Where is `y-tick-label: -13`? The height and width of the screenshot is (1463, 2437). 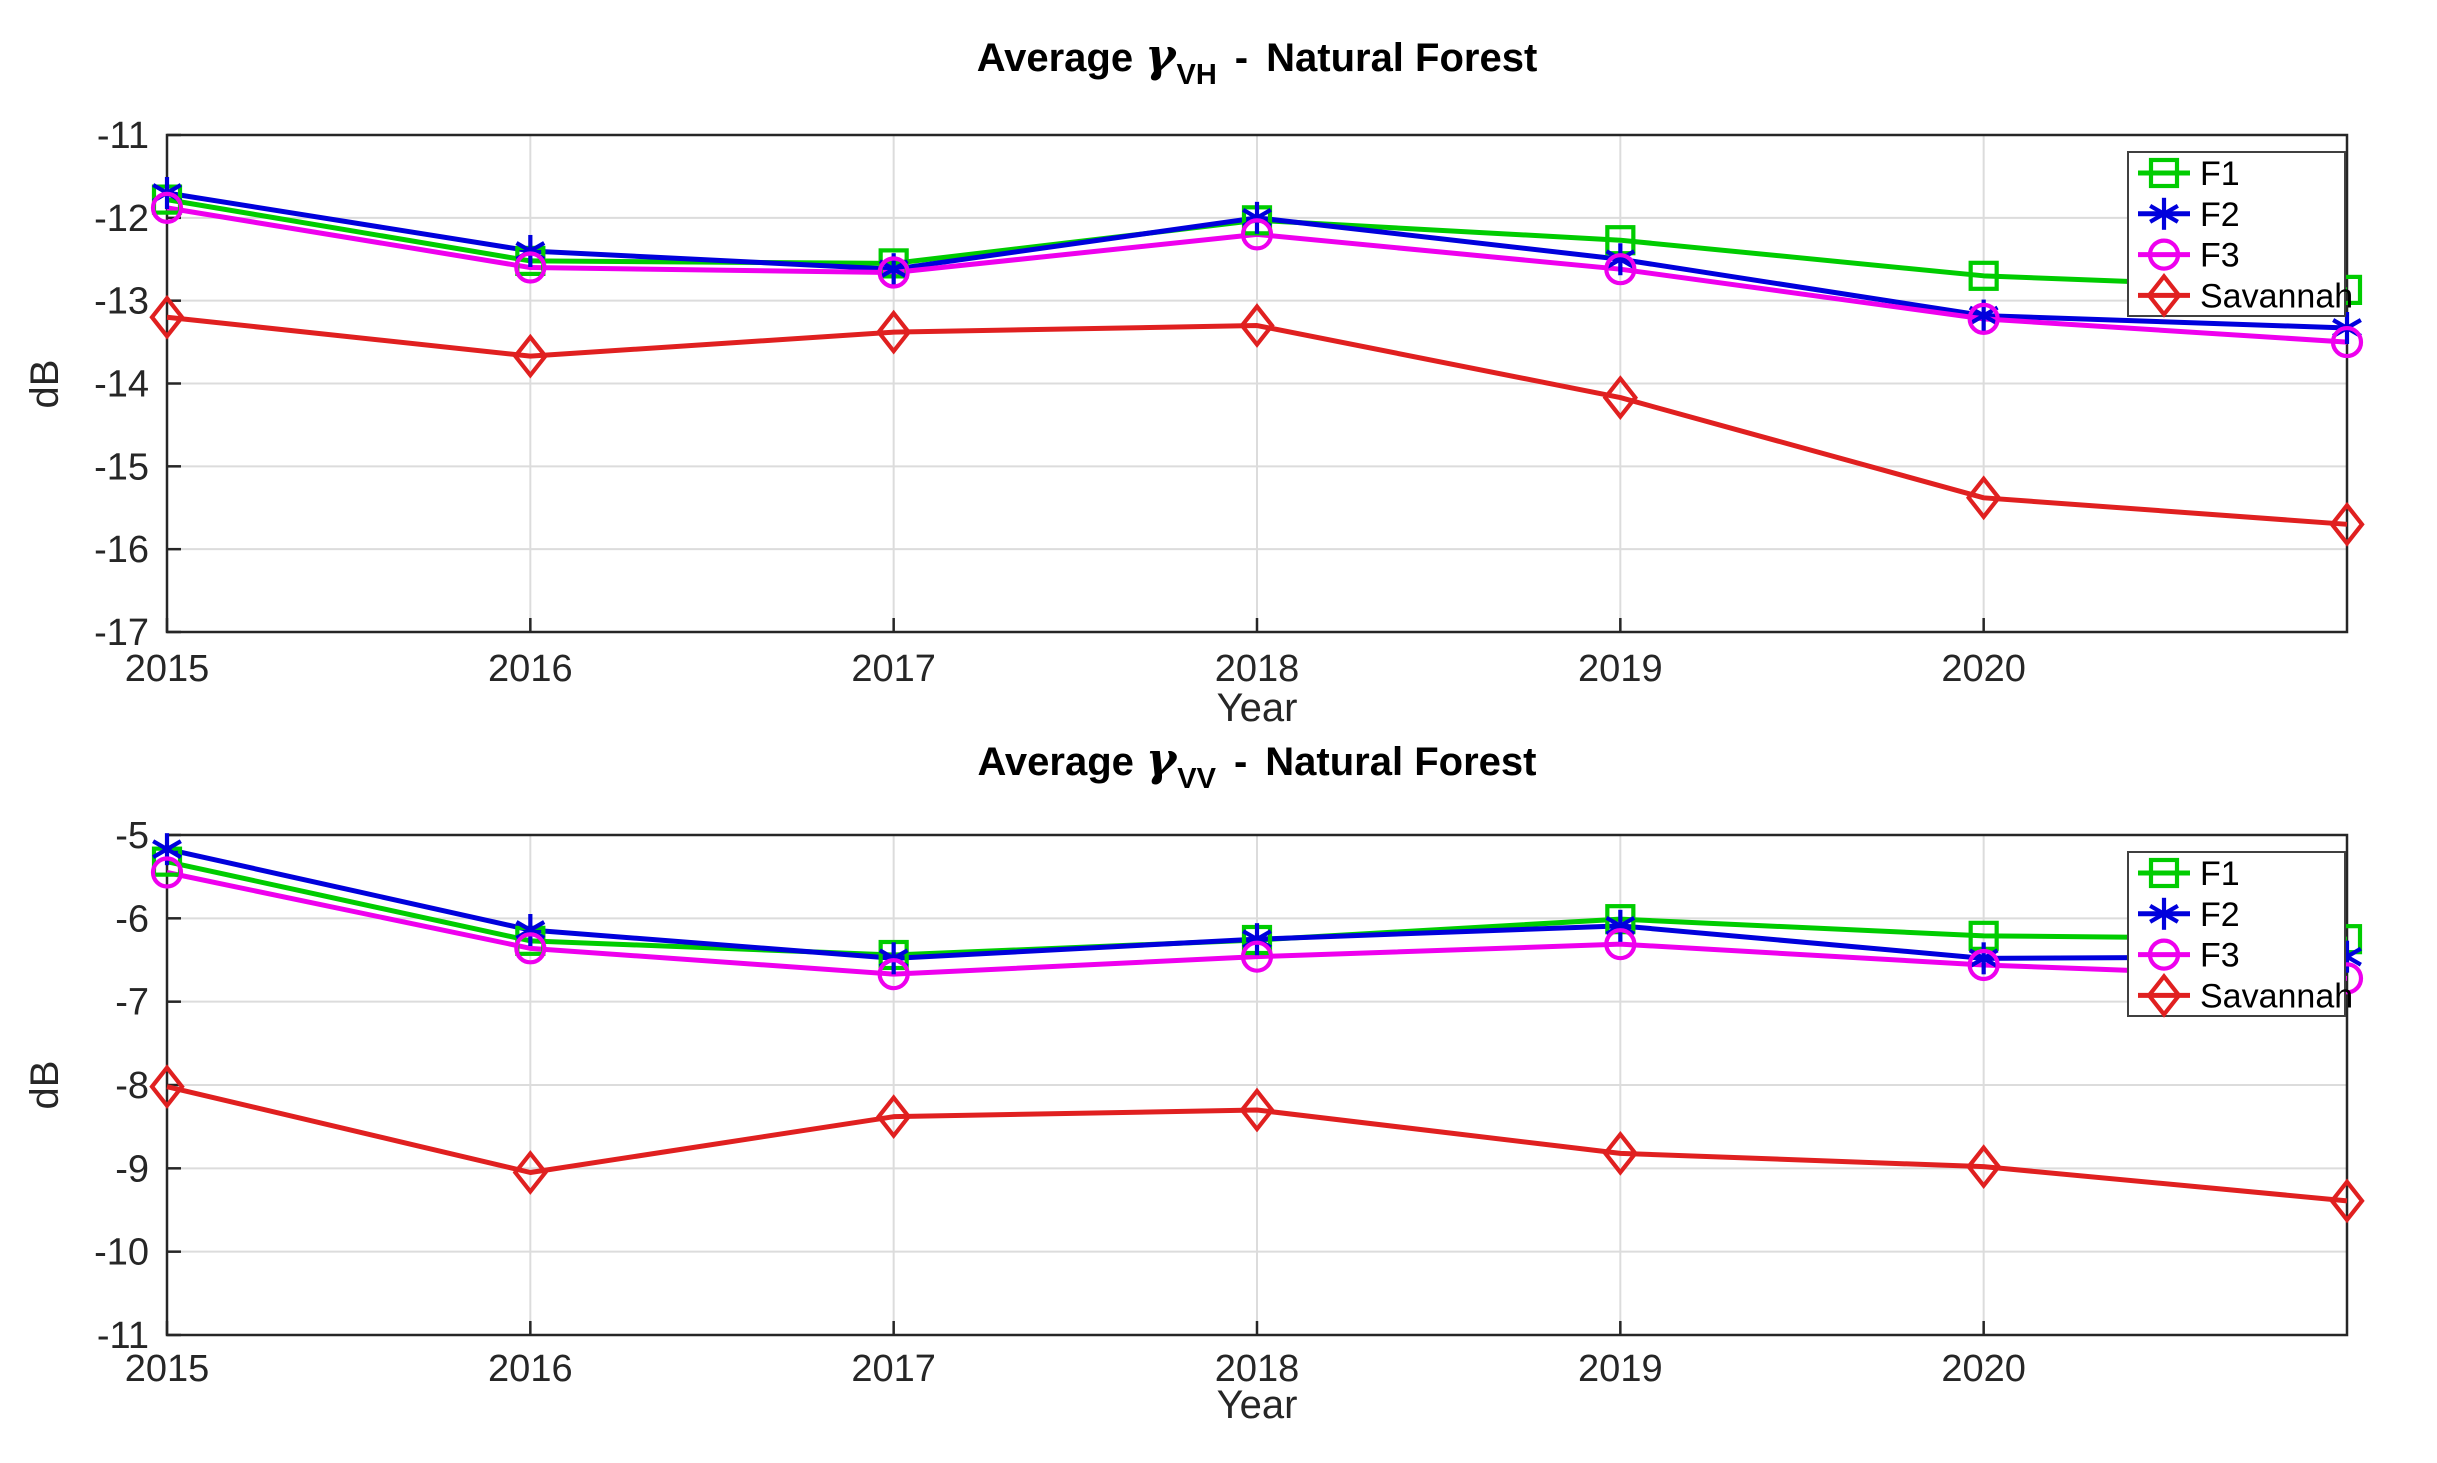 y-tick-label: -13 is located at coordinates (121, 302).